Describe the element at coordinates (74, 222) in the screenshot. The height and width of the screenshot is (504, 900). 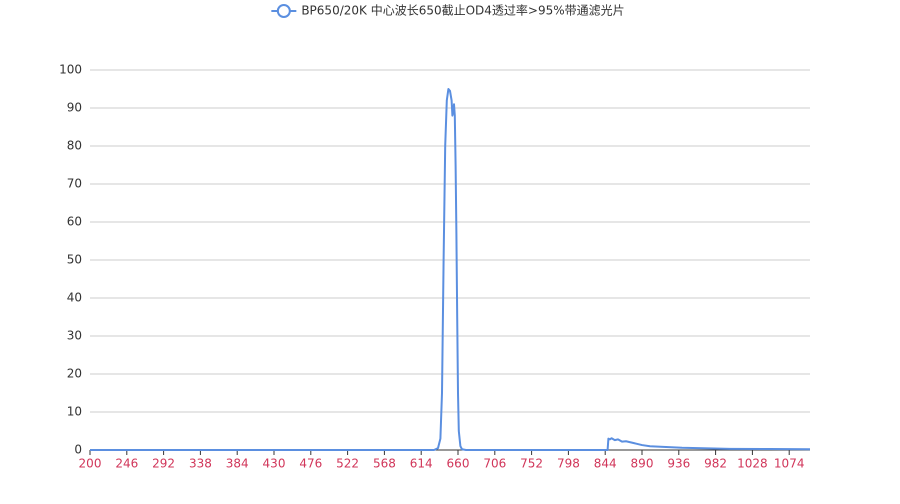
I see `y-tick-label: 60` at that location.